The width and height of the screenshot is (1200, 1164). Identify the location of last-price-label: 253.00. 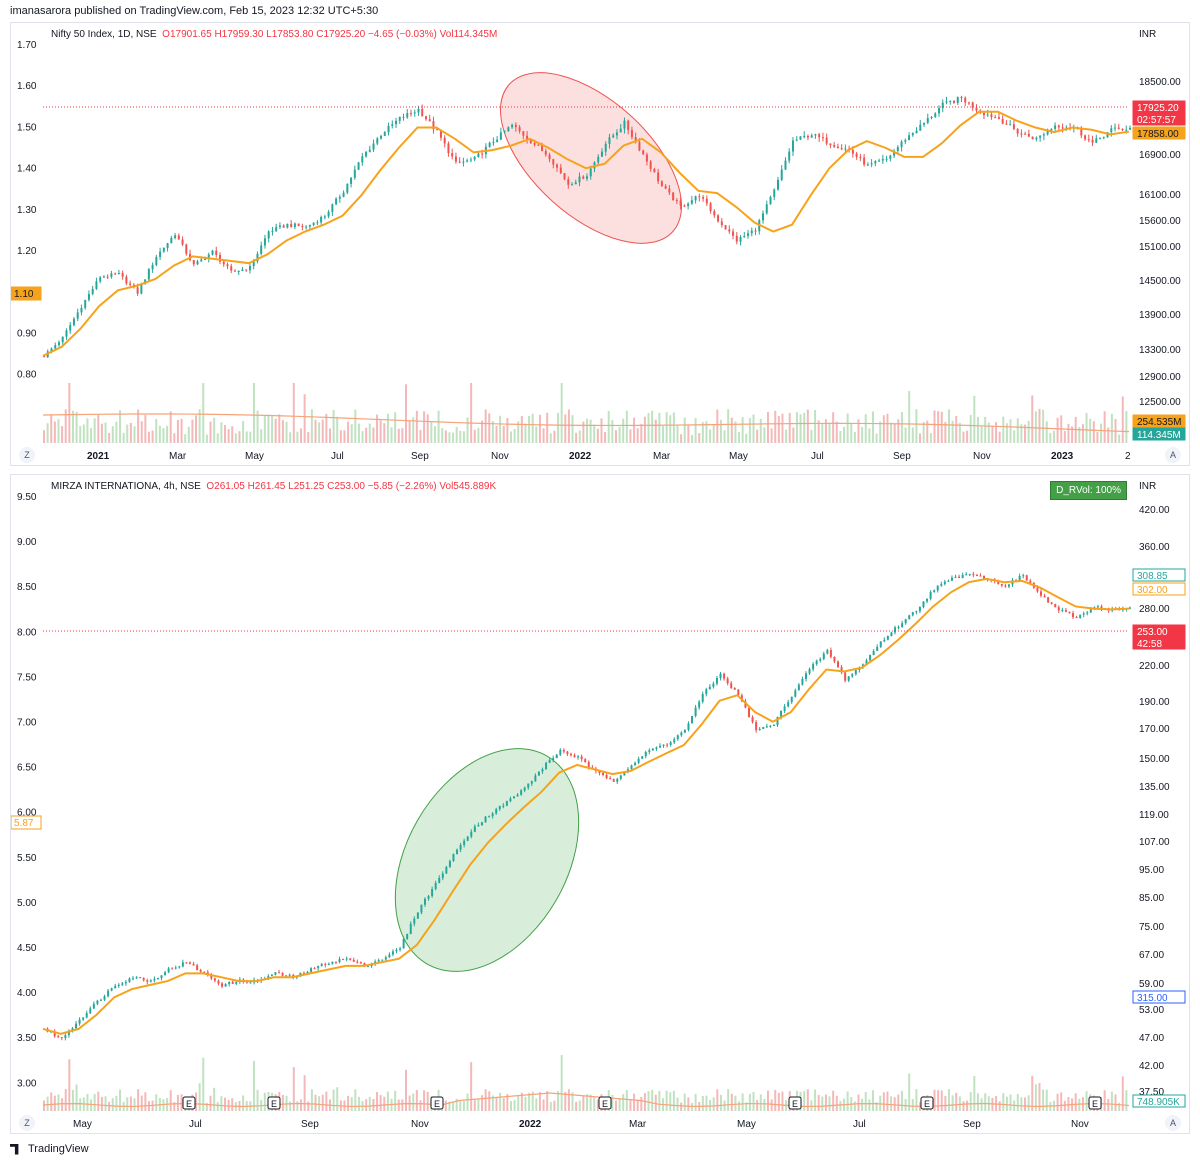
(1152, 632).